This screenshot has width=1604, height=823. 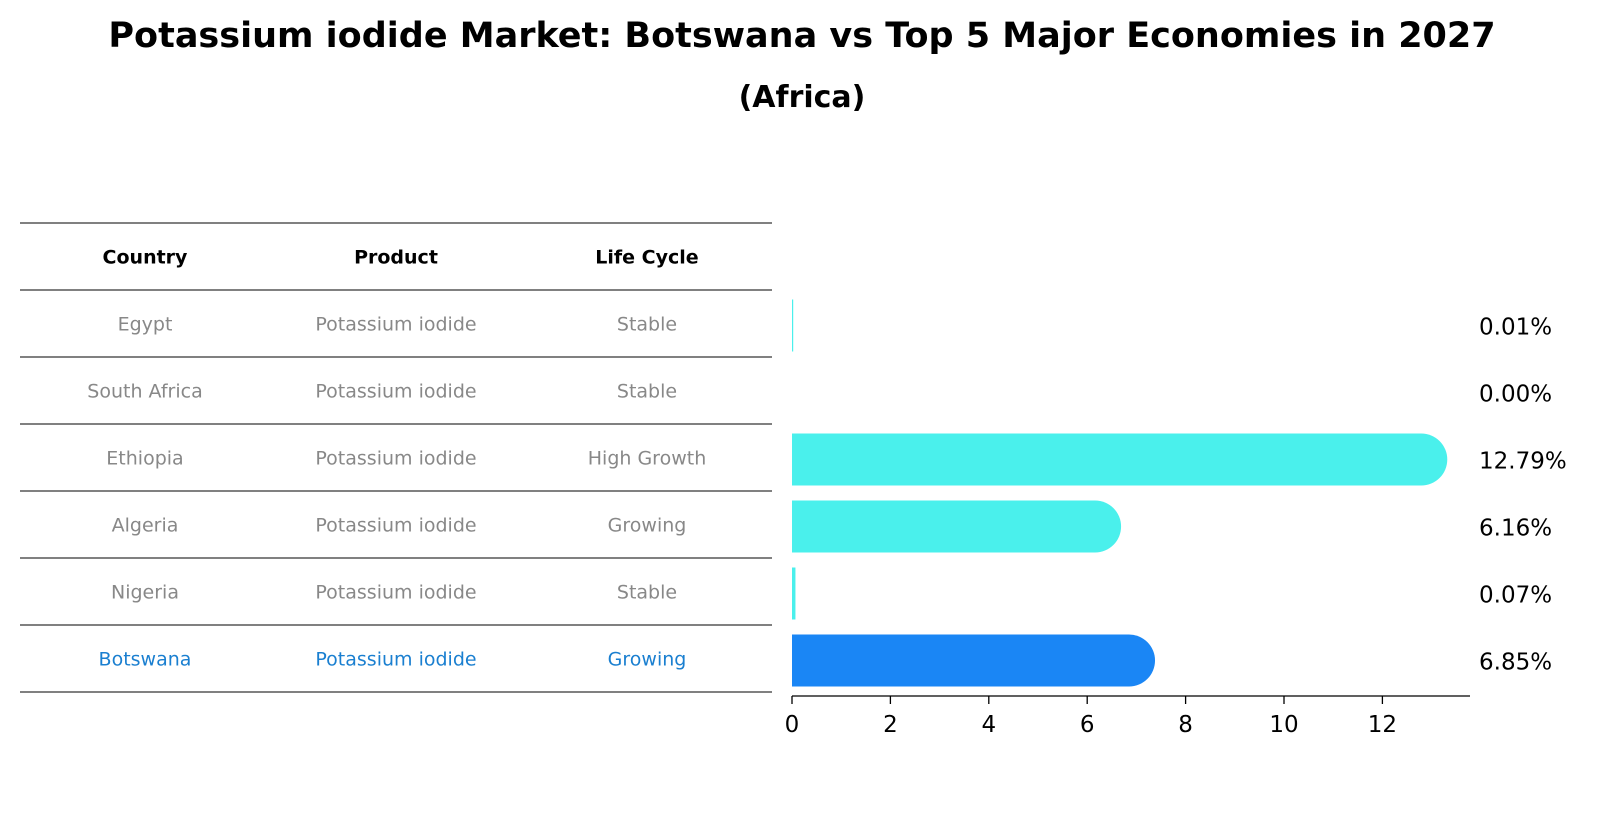 I want to click on x-tick-label: 0, so click(x=792, y=725).